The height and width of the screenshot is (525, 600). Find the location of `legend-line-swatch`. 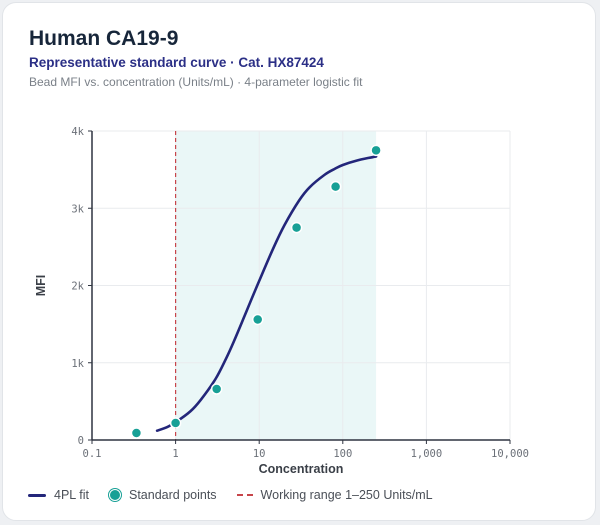

legend-line-swatch is located at coordinates (37, 495).